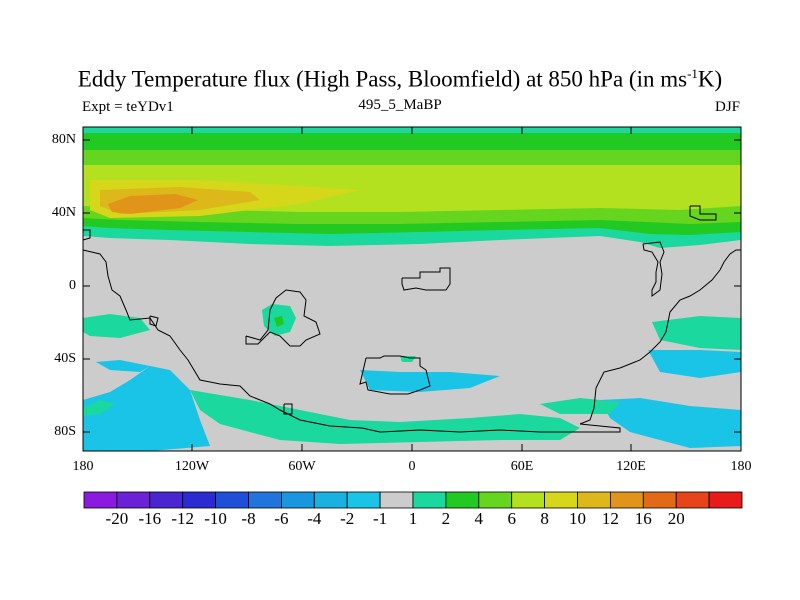  I want to click on colorbar-label: -4, so click(314, 518).